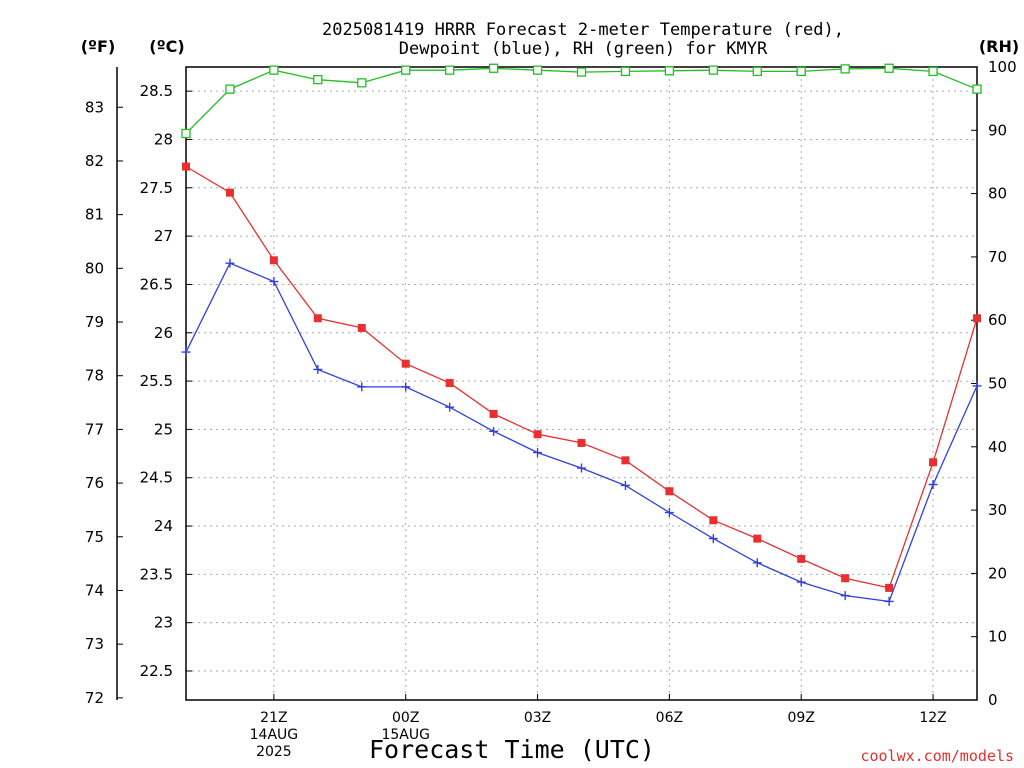  What do you see at coordinates (997, 510) in the screenshot?
I see `rh-tick-label-3: 30` at bounding box center [997, 510].